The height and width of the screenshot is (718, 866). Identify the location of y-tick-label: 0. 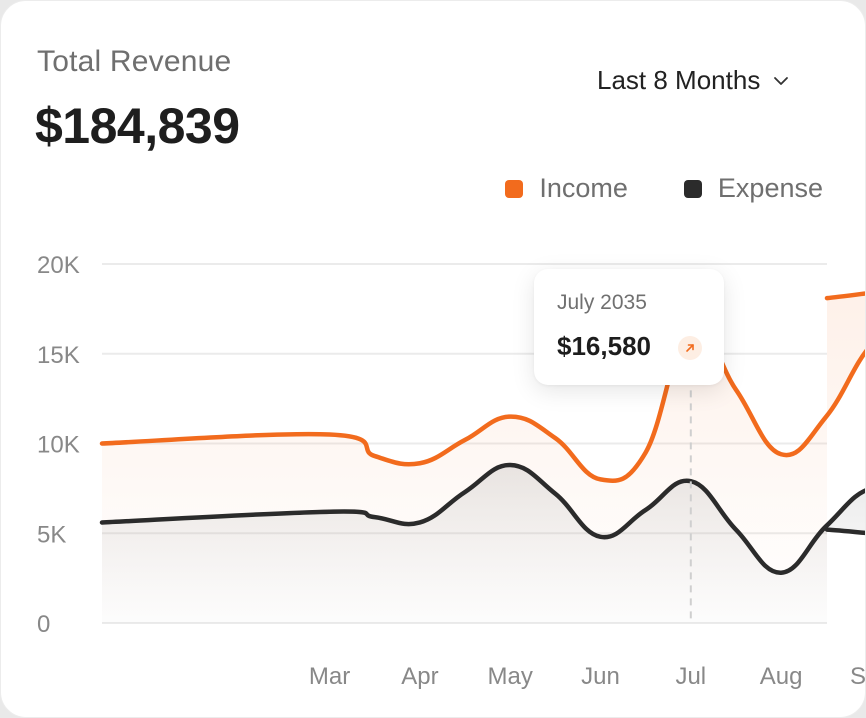
(43, 624).